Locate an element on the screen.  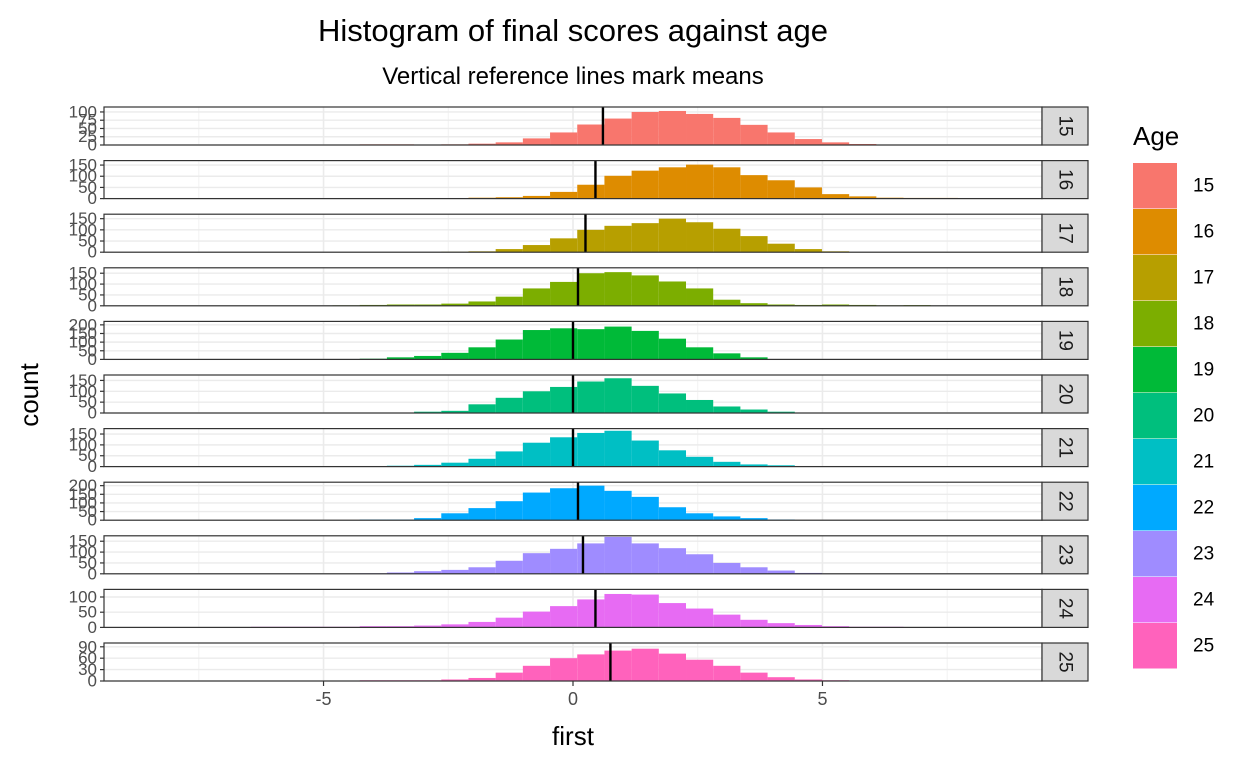
facet-strip-label: 25 is located at coordinates (1065, 661).